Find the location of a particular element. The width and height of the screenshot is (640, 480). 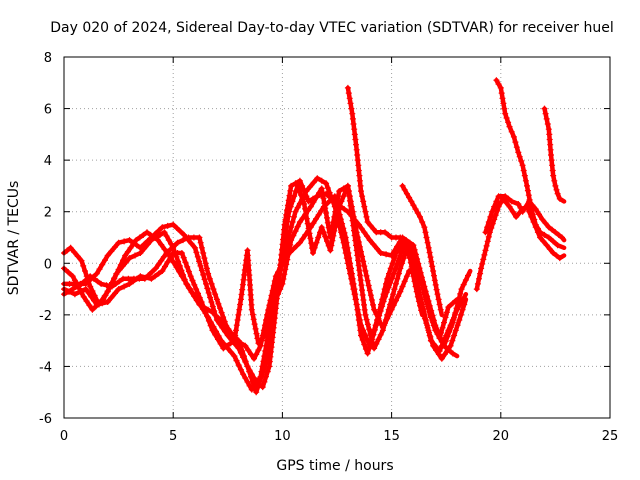

y-tick-label: 2 is located at coordinates (48, 213).